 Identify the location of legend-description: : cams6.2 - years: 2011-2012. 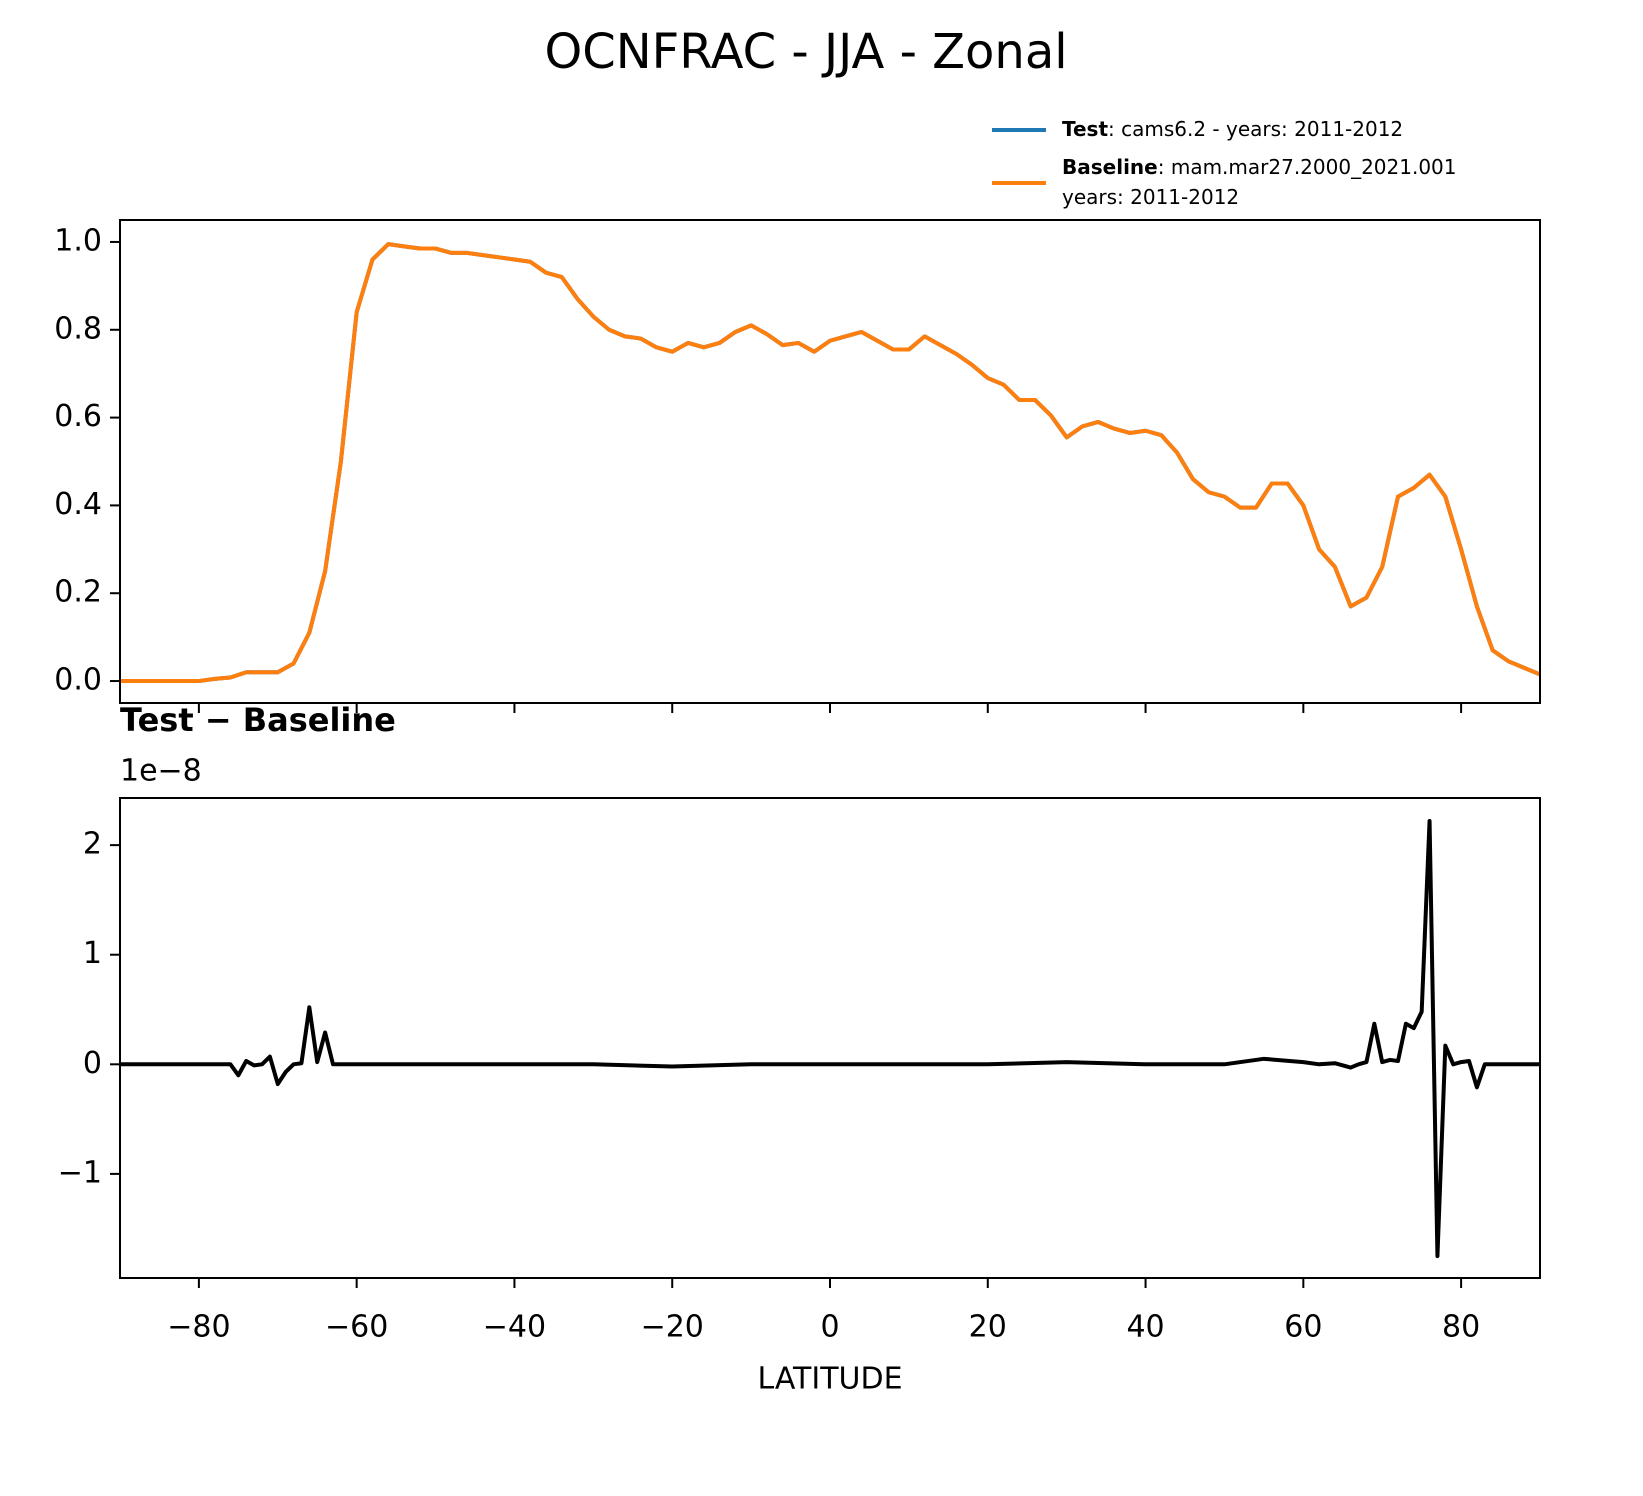
(1255, 129).